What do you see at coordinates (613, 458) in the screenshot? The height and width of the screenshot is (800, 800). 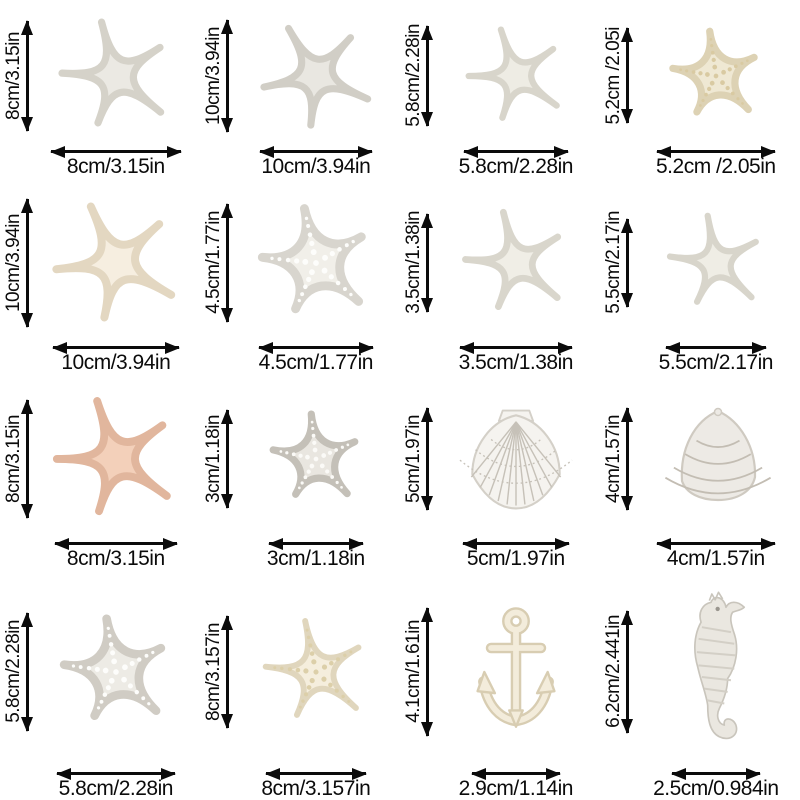 I see `vertical-dimension-label: 4cm/1.57in` at bounding box center [613, 458].